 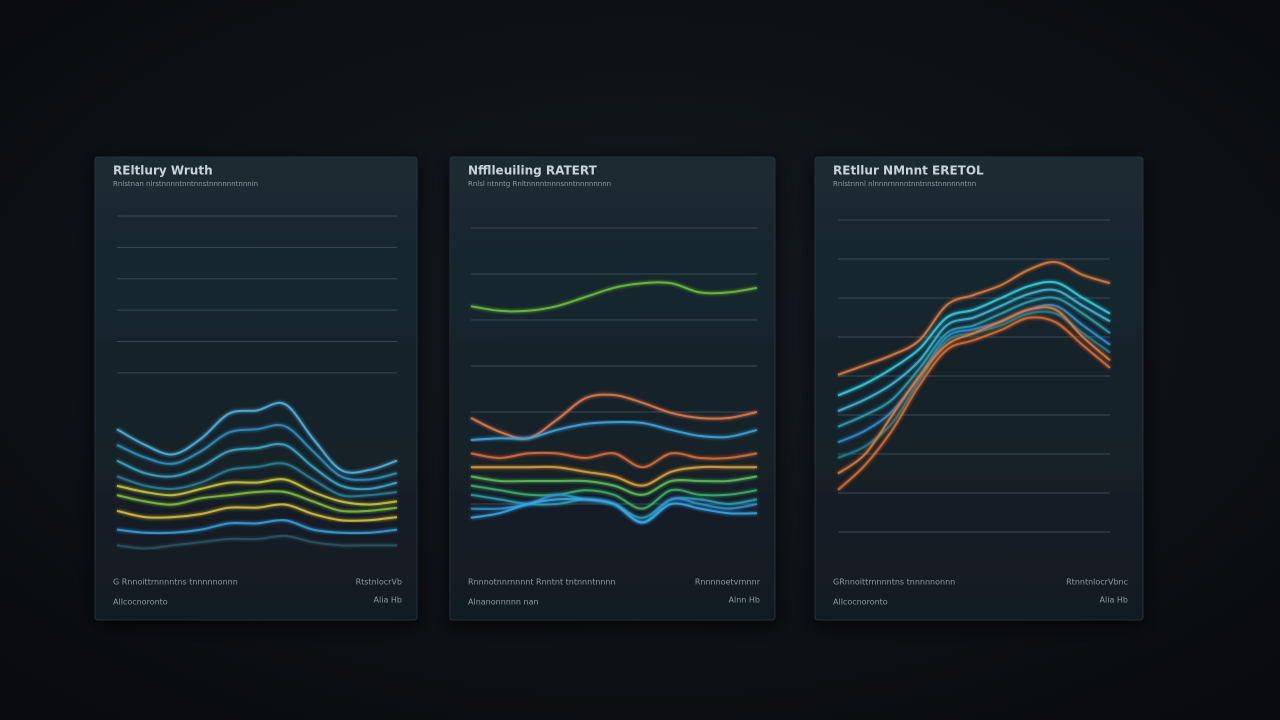 I want to click on footer-note: Rnnnotnnrnnnnt Rnntnt tntnnntnnnn, so click(x=542, y=582).